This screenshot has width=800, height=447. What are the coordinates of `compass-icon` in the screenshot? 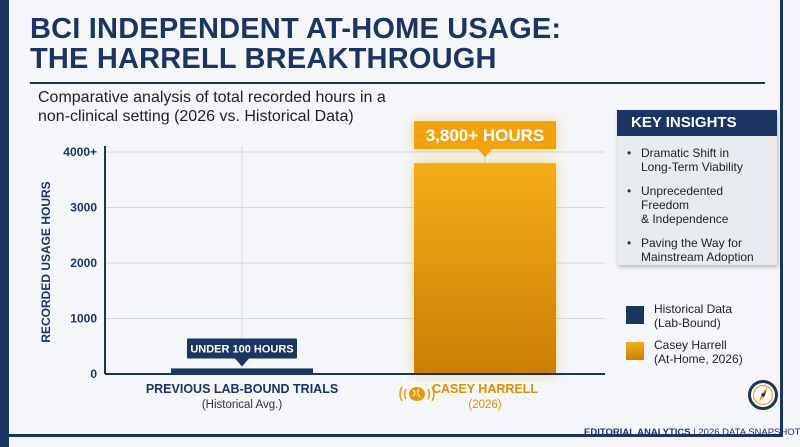 It's located at (763, 395).